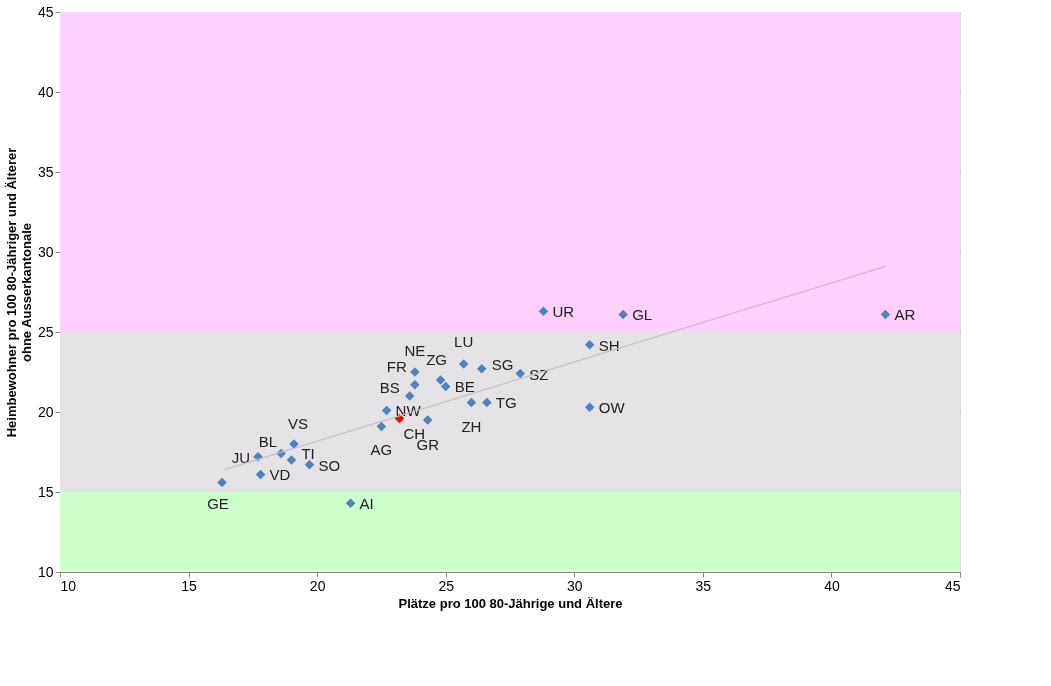 The image size is (1051, 686). Describe the element at coordinates (18, 292) in the screenshot. I see `y-axis-title: Heimbewohner pro 100 80-Jähriger und Älterer ohne Ausserkantonale` at that location.